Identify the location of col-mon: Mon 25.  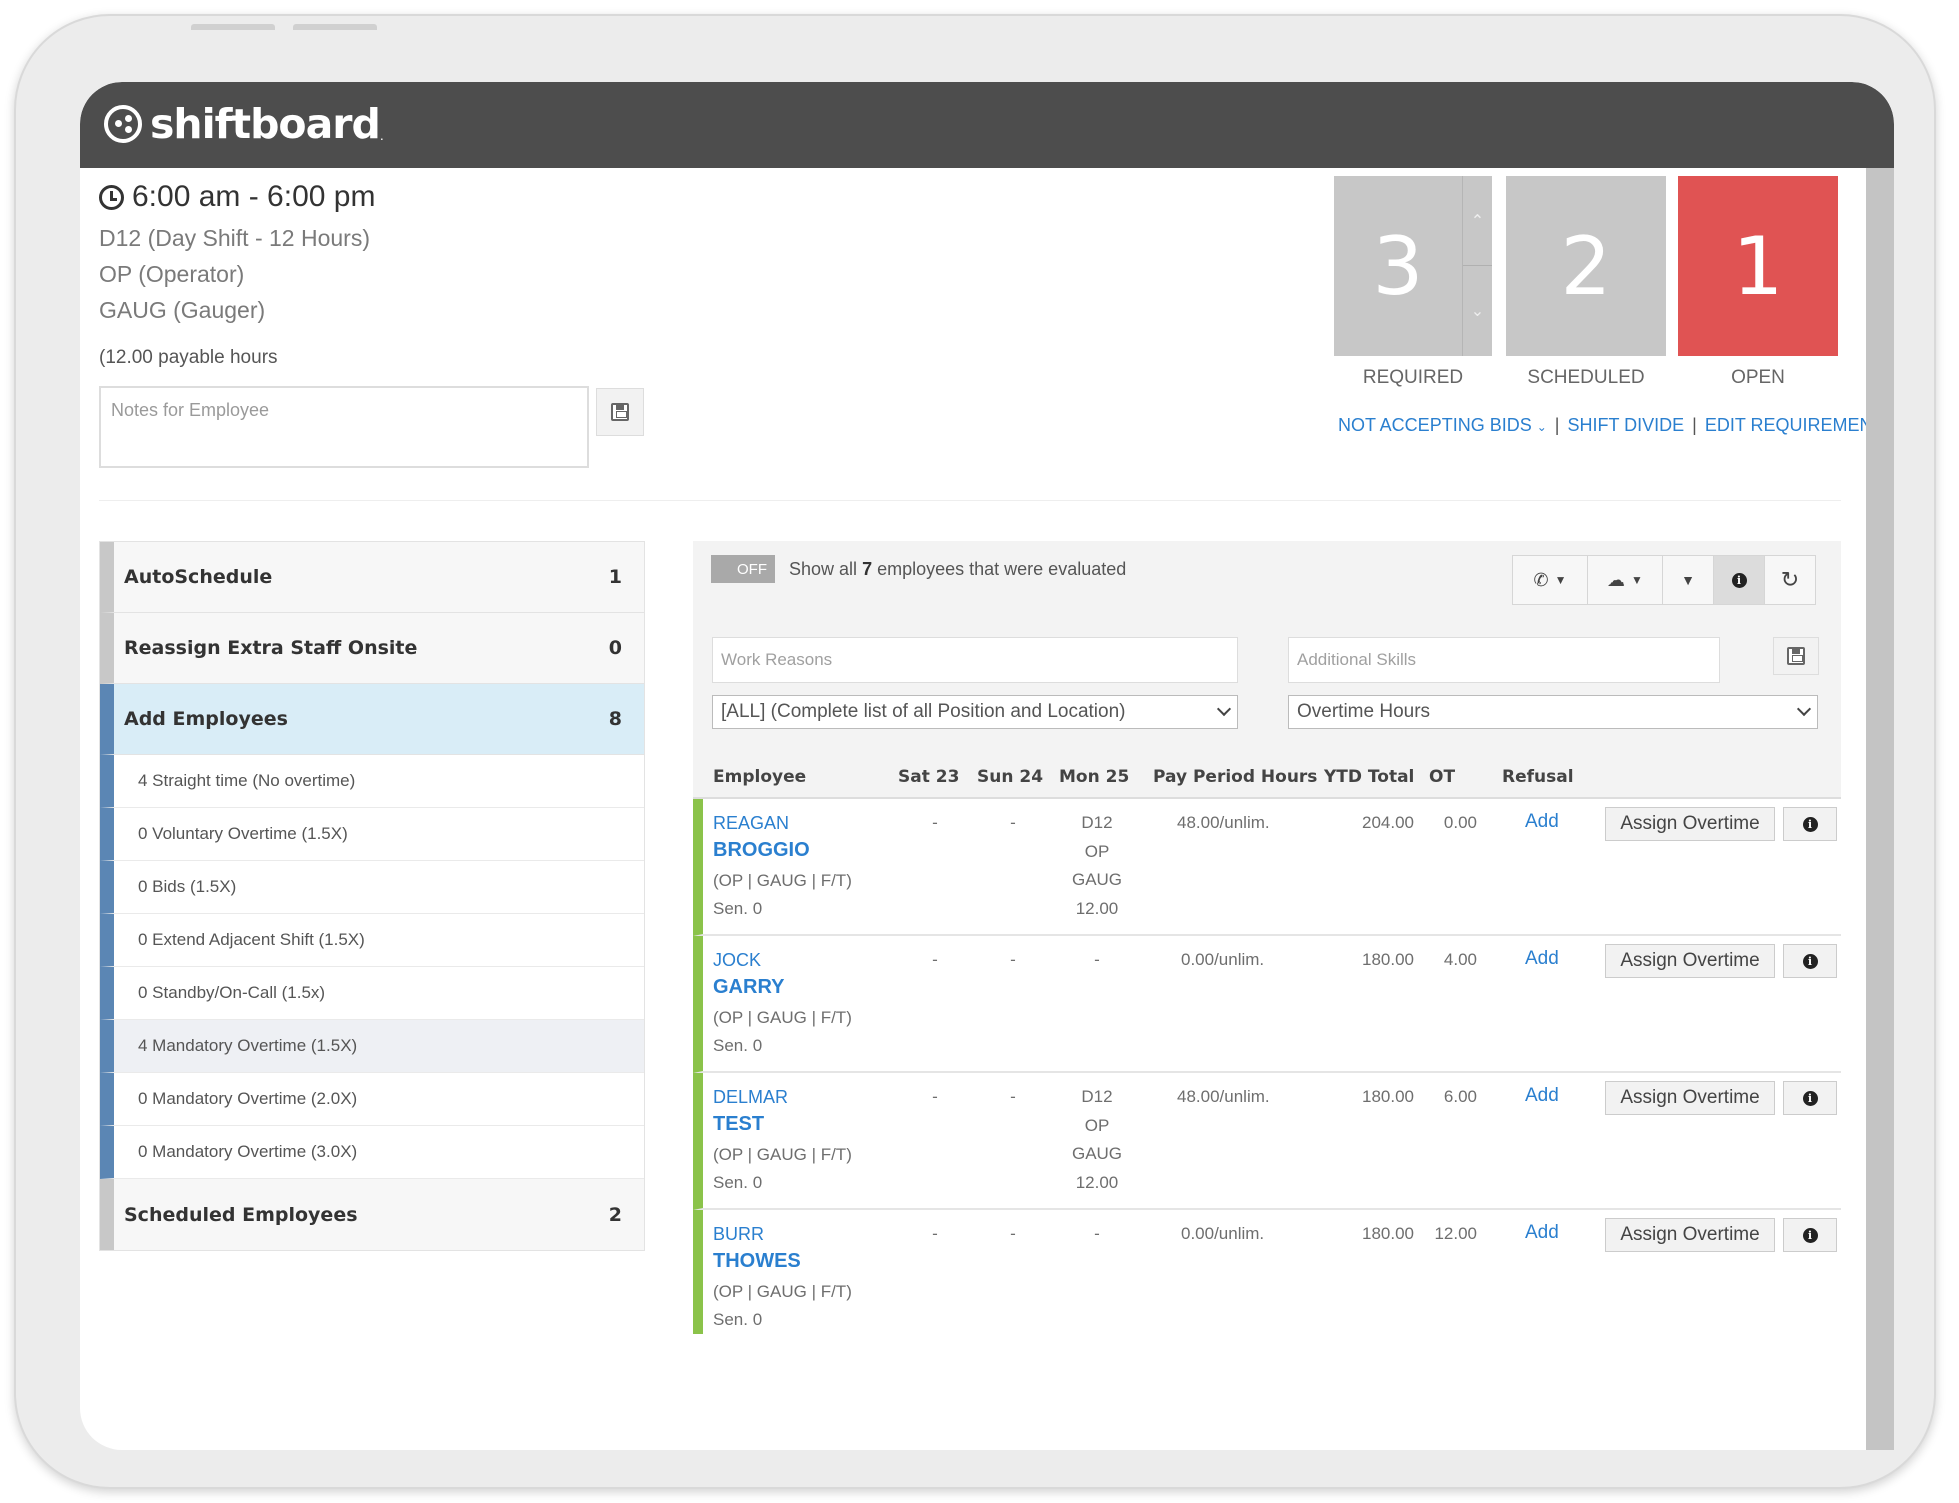
(1094, 777).